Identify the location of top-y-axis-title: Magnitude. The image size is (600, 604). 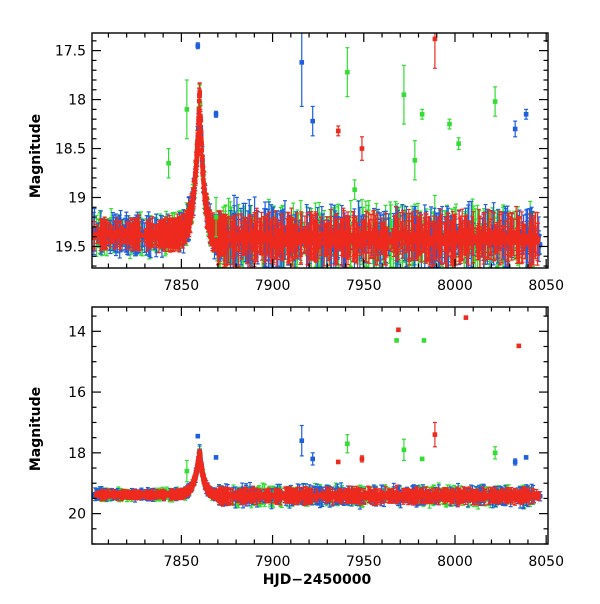
(36, 156).